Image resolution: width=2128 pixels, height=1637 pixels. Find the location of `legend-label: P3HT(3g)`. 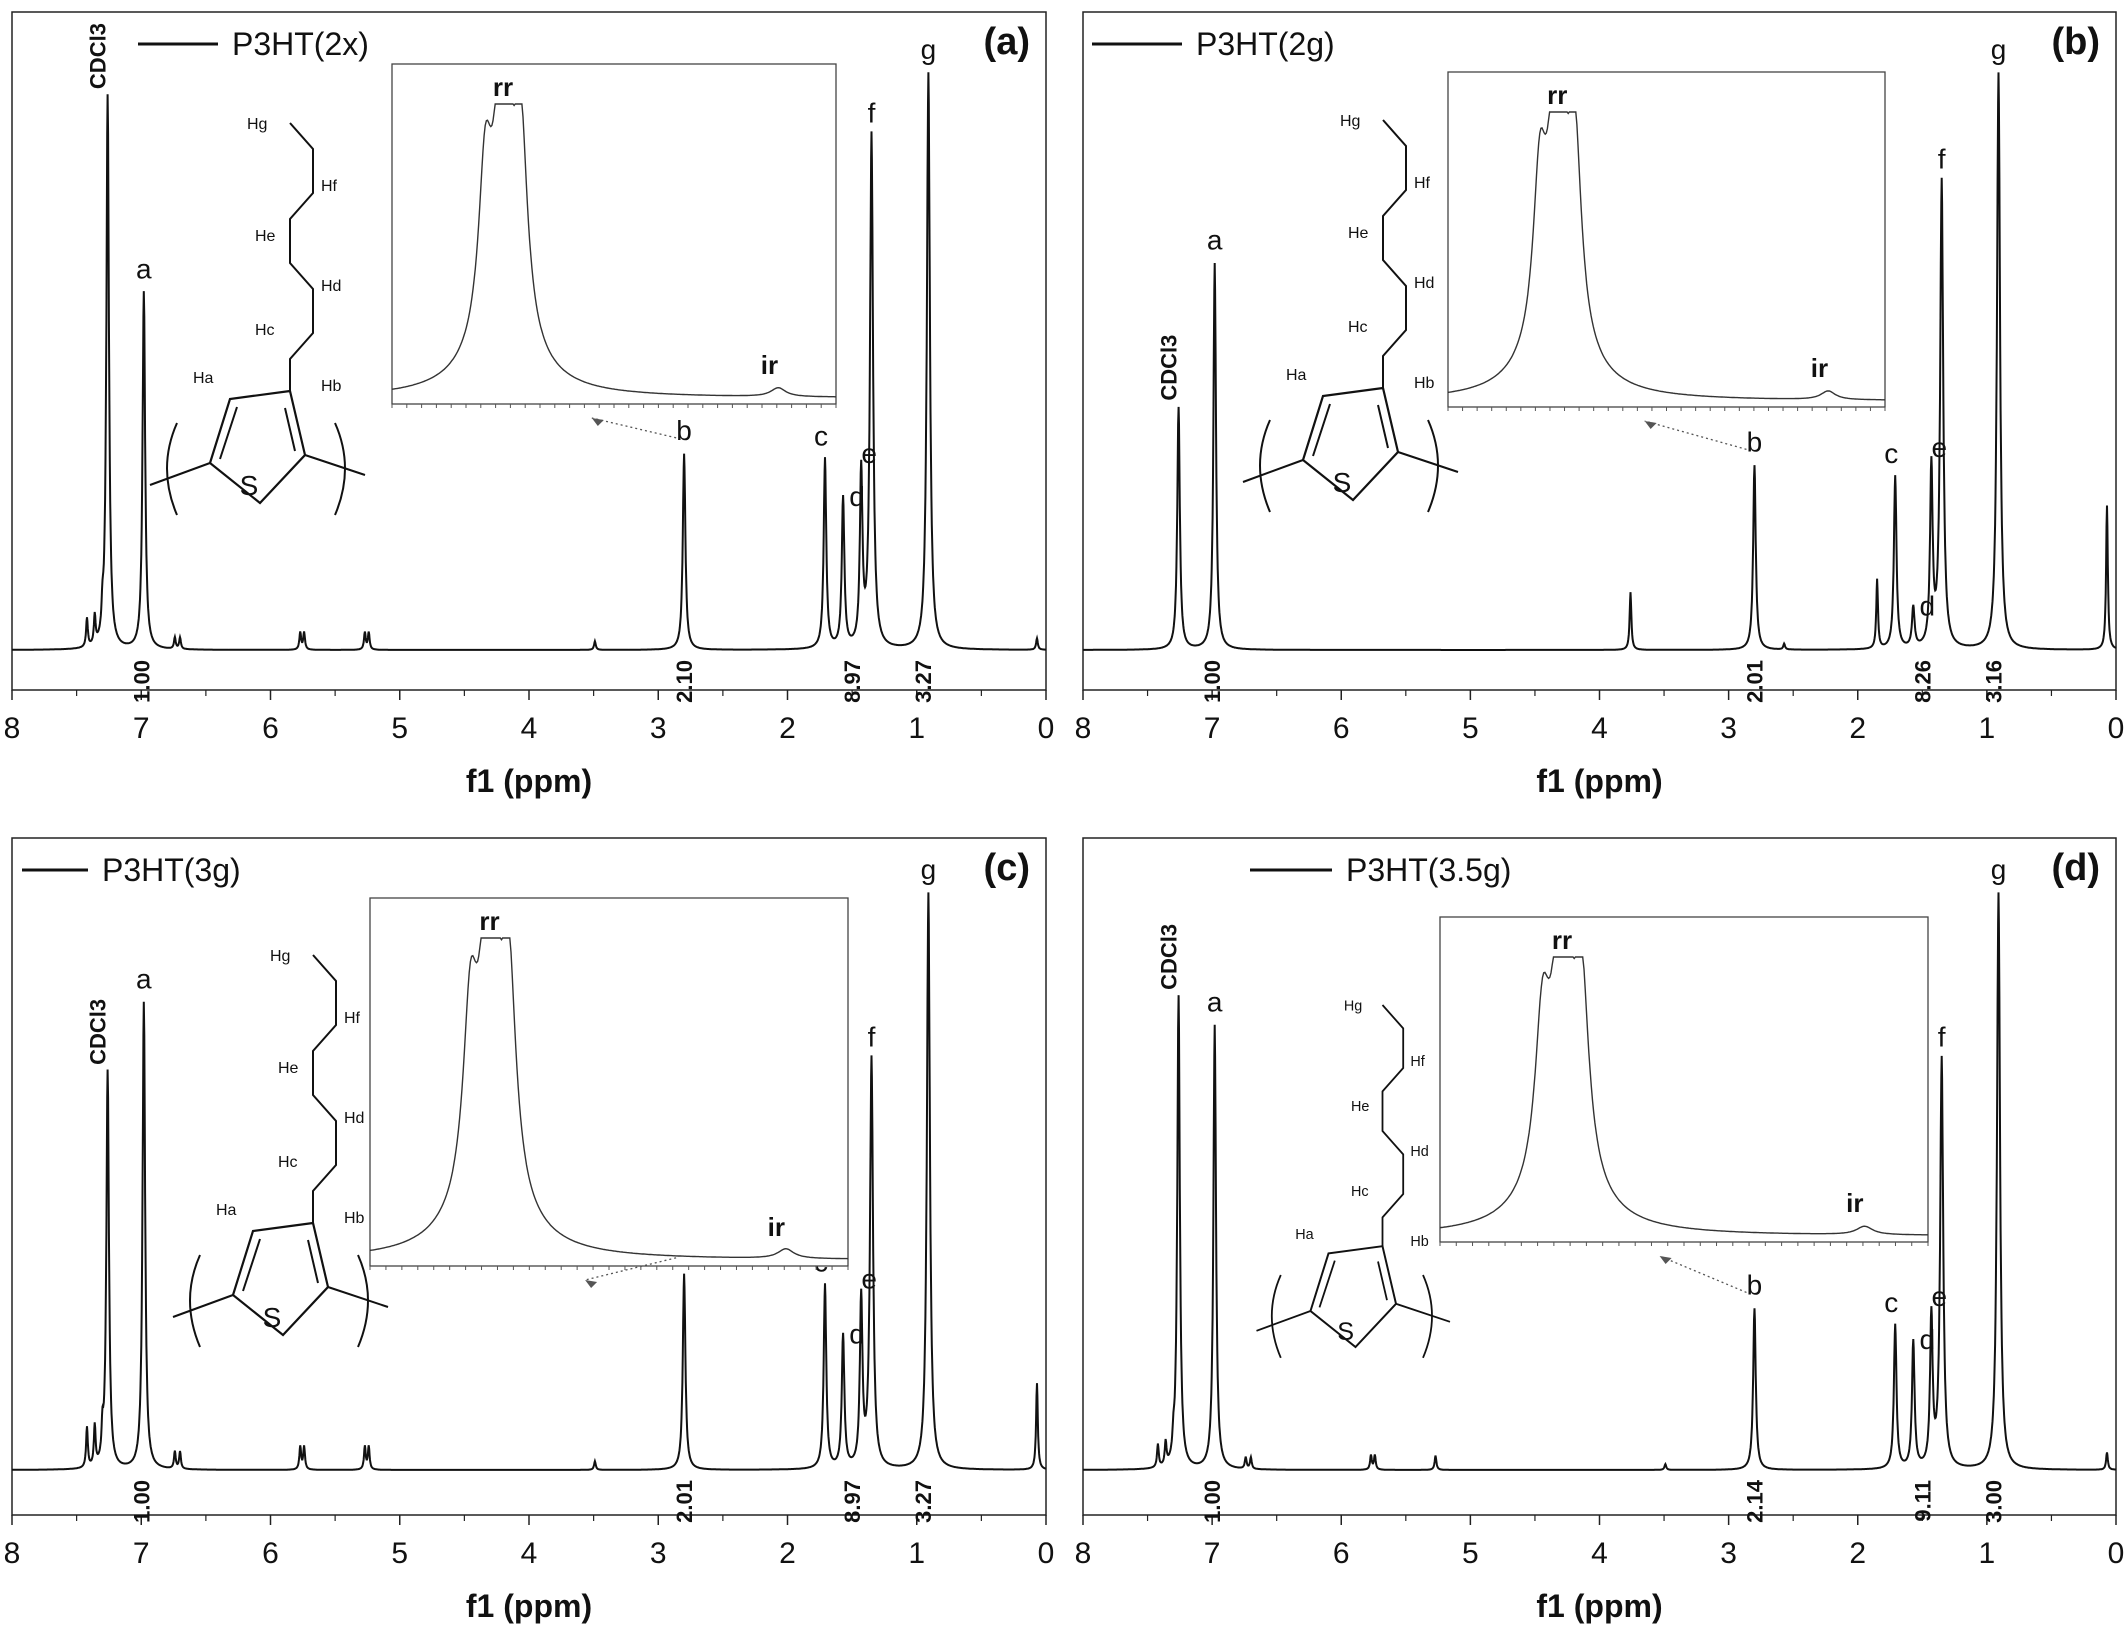

legend-label: P3HT(3g) is located at coordinates (171, 870).